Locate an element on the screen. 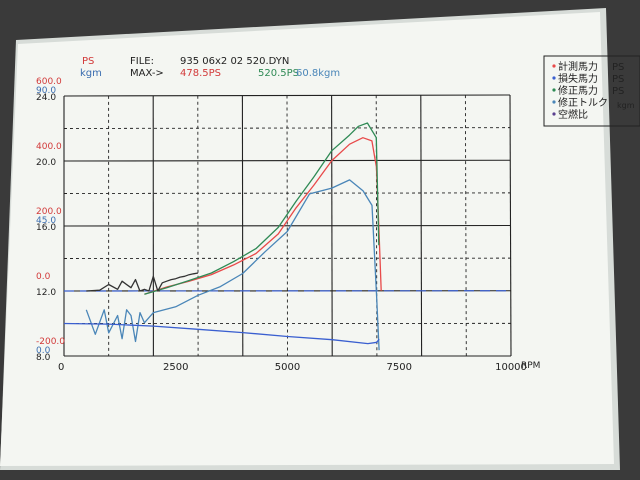  legend-label: 修正トルク is located at coordinates (583, 102).